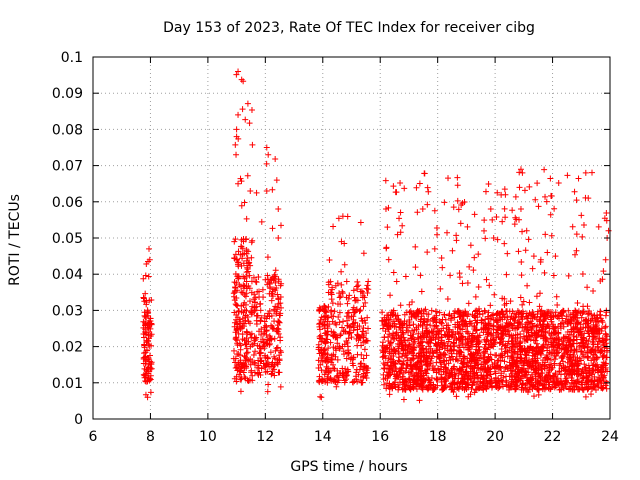  What do you see at coordinates (67, 384) in the screenshot?
I see `y-tick-label: 0.01` at bounding box center [67, 384].